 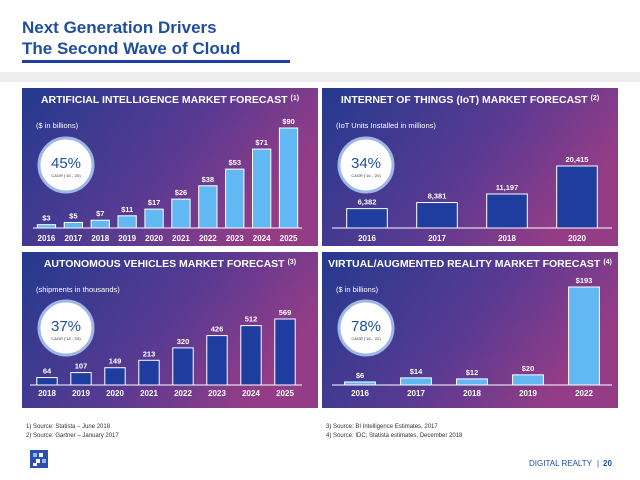 What do you see at coordinates (131, 48) in the screenshot?
I see `slide-title: The Second Wave of Cloud` at bounding box center [131, 48].